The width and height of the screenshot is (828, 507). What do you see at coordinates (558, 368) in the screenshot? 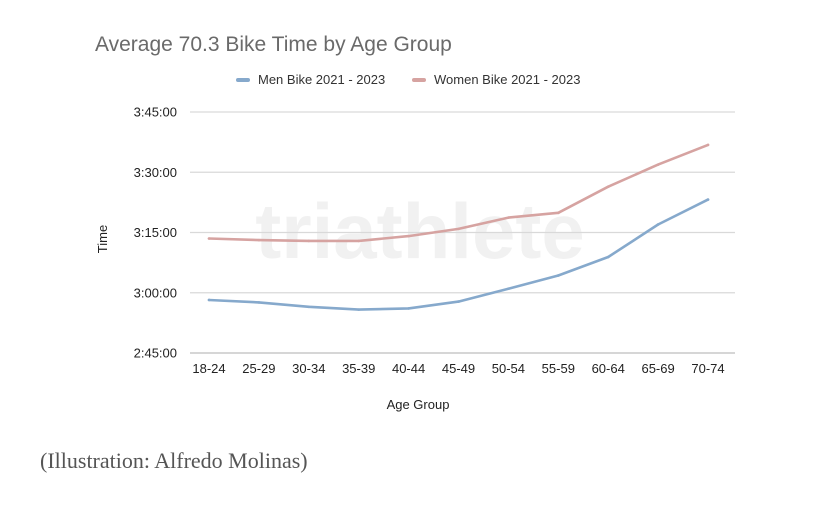
I see `x-tick-label: 55-59` at bounding box center [558, 368].